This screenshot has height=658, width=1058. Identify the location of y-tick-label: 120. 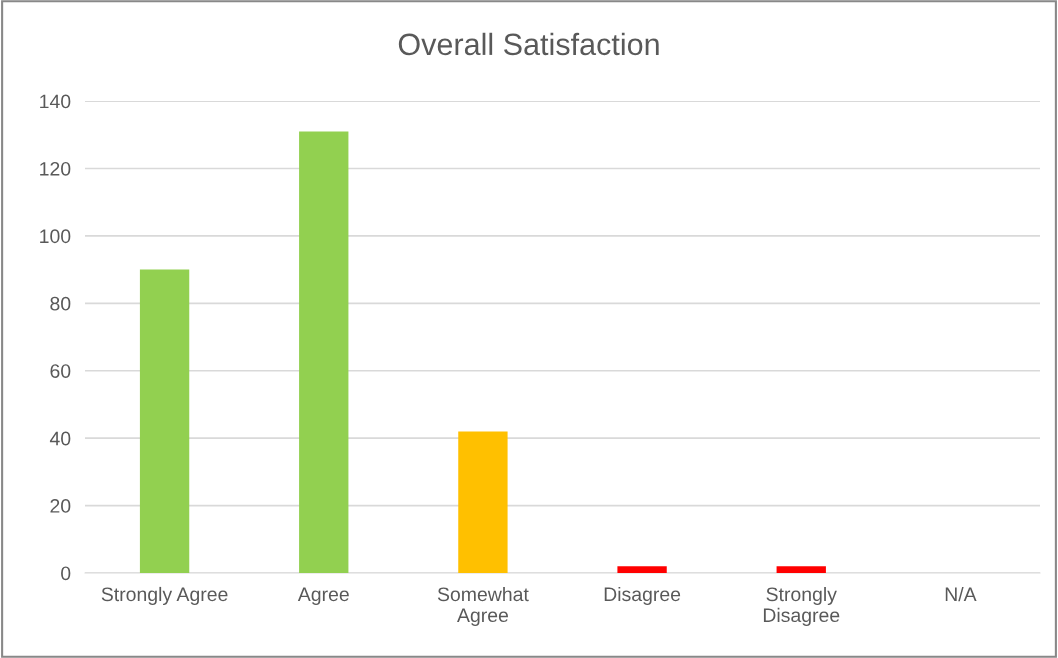
(55, 168).